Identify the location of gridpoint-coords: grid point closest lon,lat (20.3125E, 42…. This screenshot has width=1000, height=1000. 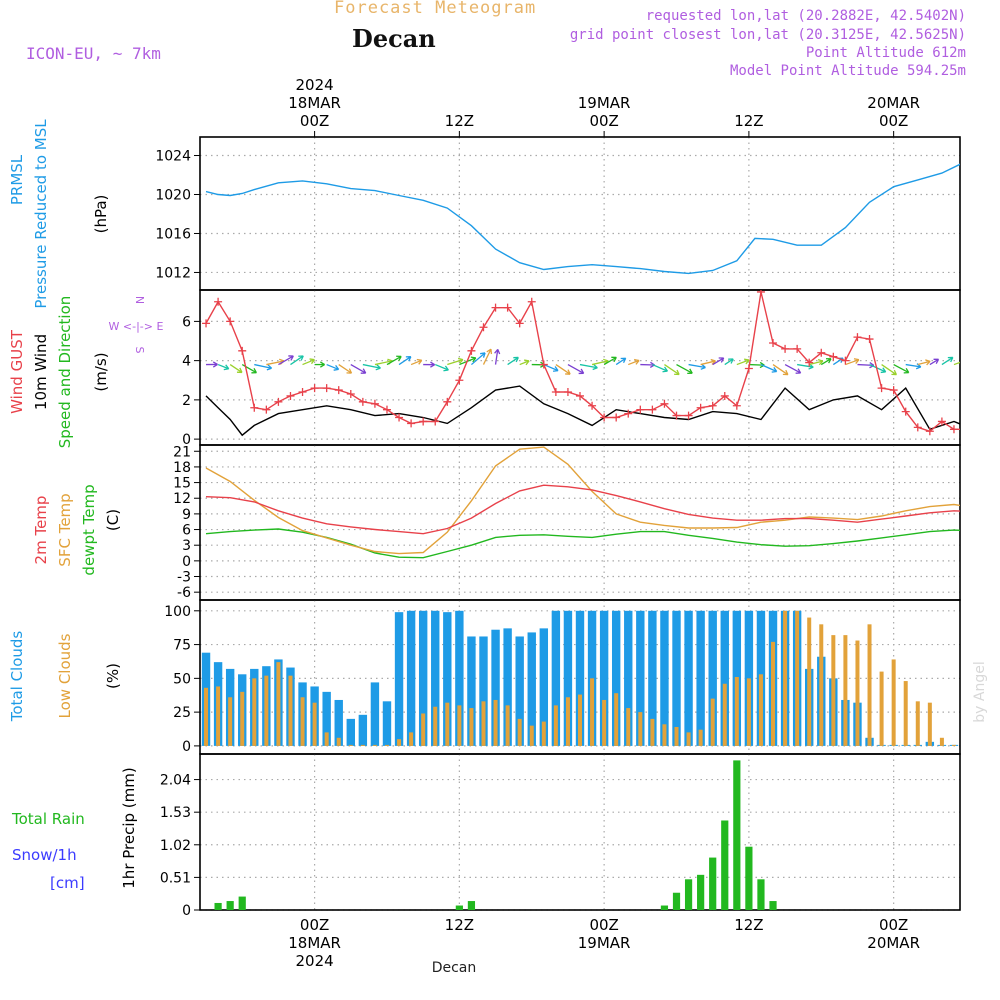
(767, 35).